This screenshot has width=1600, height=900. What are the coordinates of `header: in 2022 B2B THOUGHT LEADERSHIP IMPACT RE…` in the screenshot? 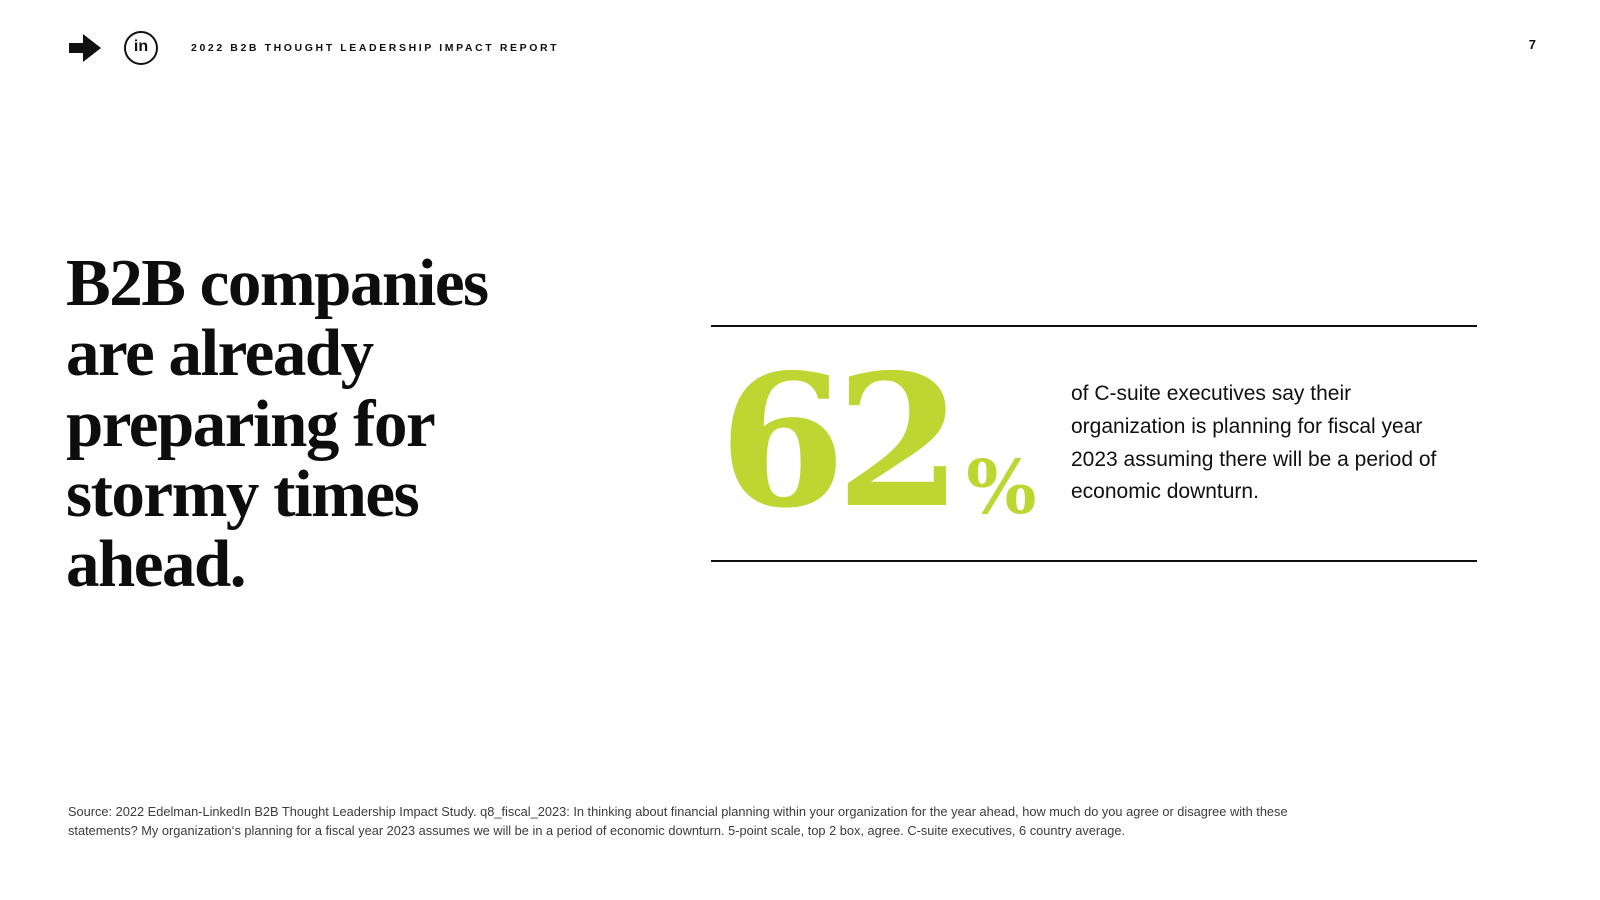 It's located at (313, 48).